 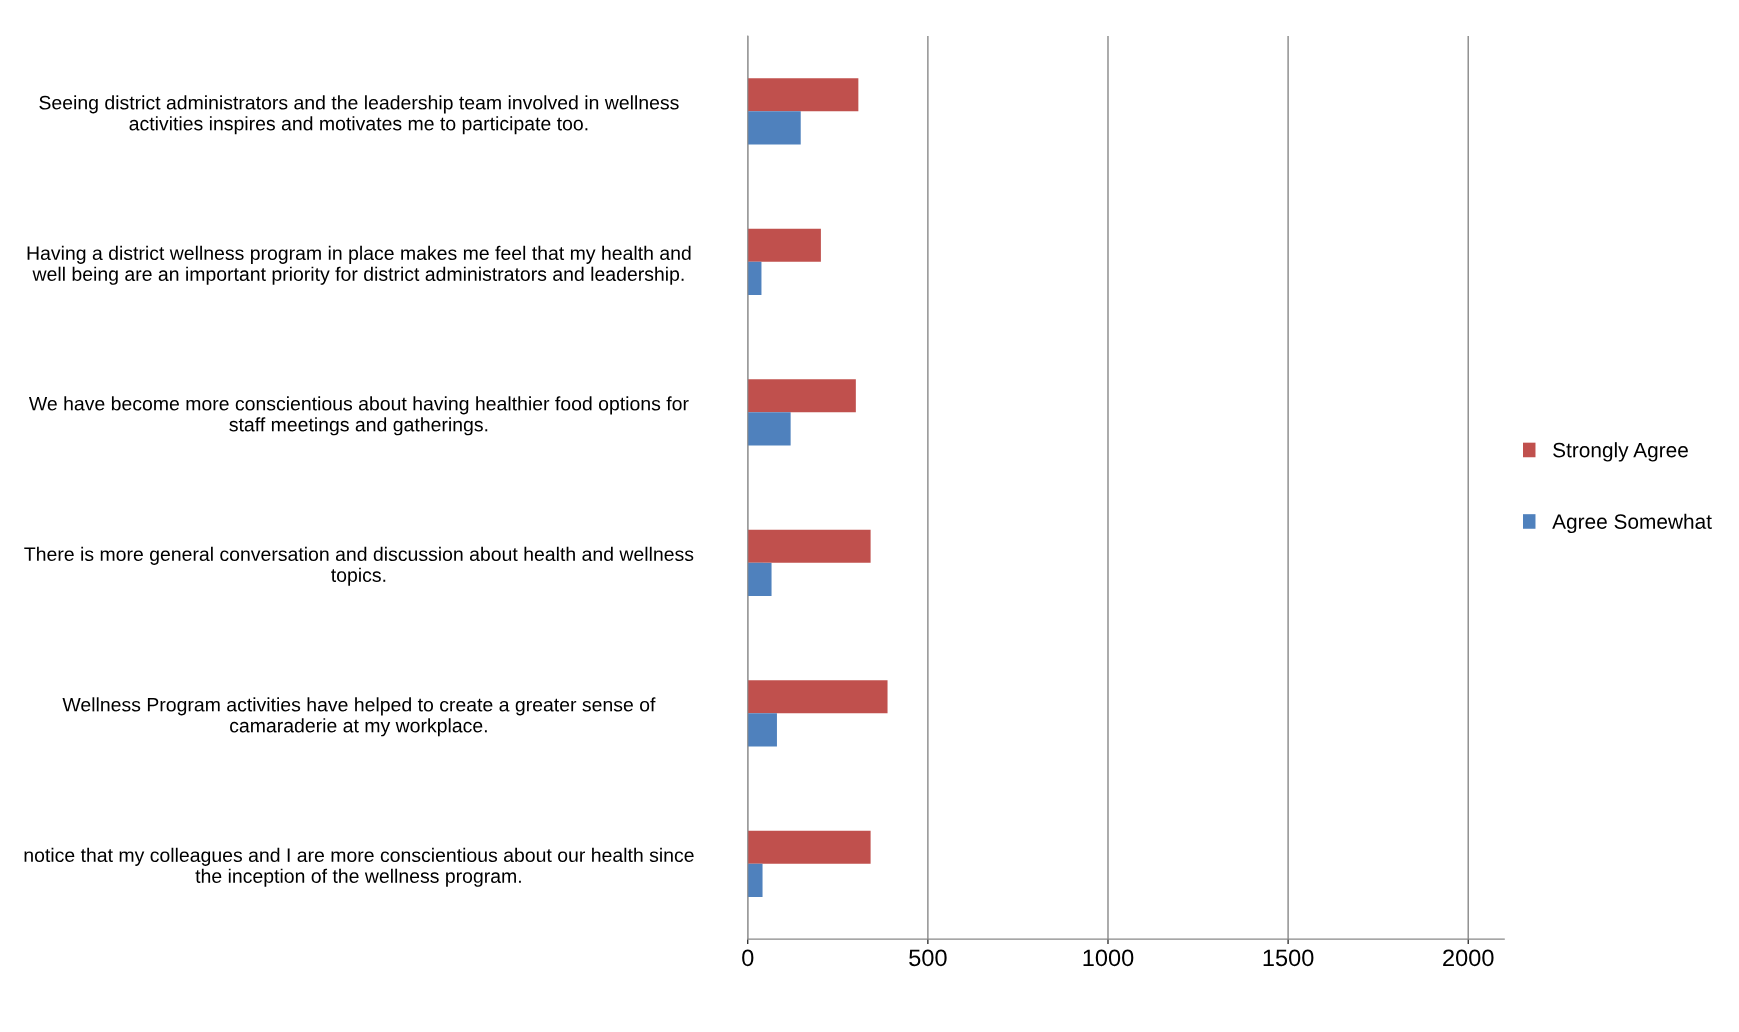 What do you see at coordinates (359, 115) in the screenshot?
I see `y-tick-label: Seeing district administrators and the leadership team involved in wellness activities inspires and motivates me to participate too.` at bounding box center [359, 115].